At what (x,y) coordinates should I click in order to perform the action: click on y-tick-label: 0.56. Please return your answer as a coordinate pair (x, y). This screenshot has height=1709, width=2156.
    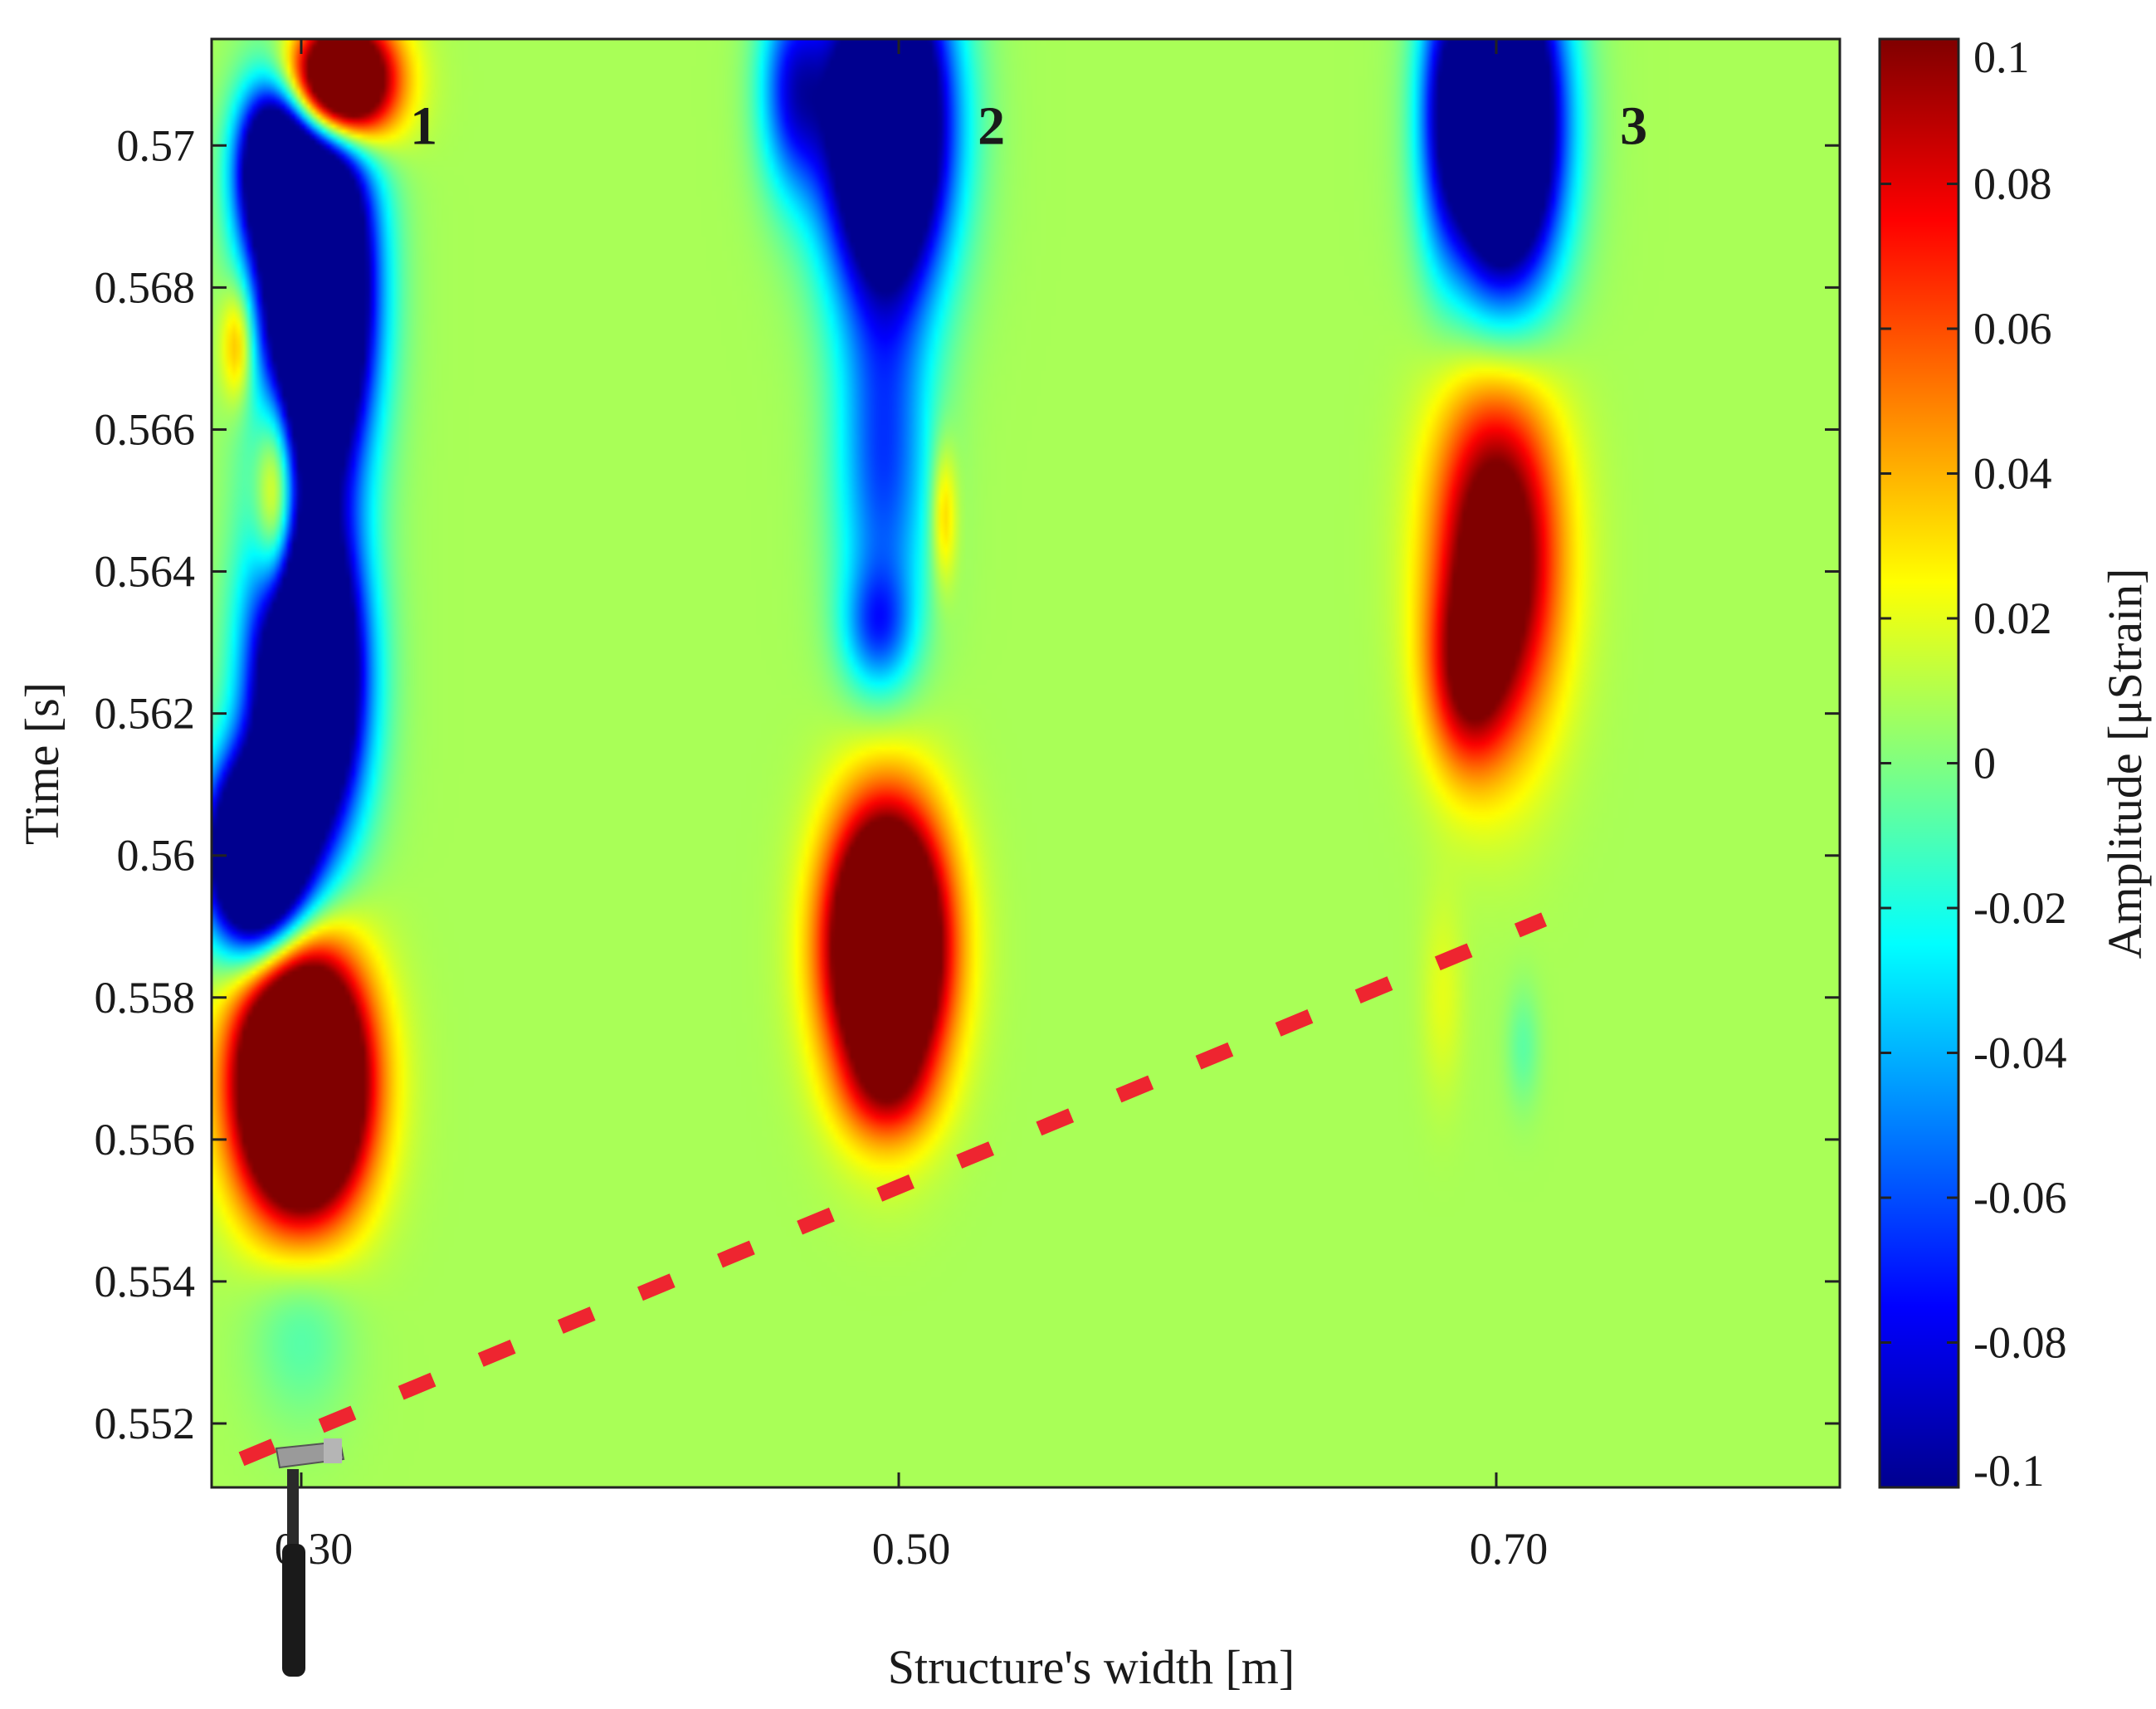
    Looking at the image, I should click on (157, 856).